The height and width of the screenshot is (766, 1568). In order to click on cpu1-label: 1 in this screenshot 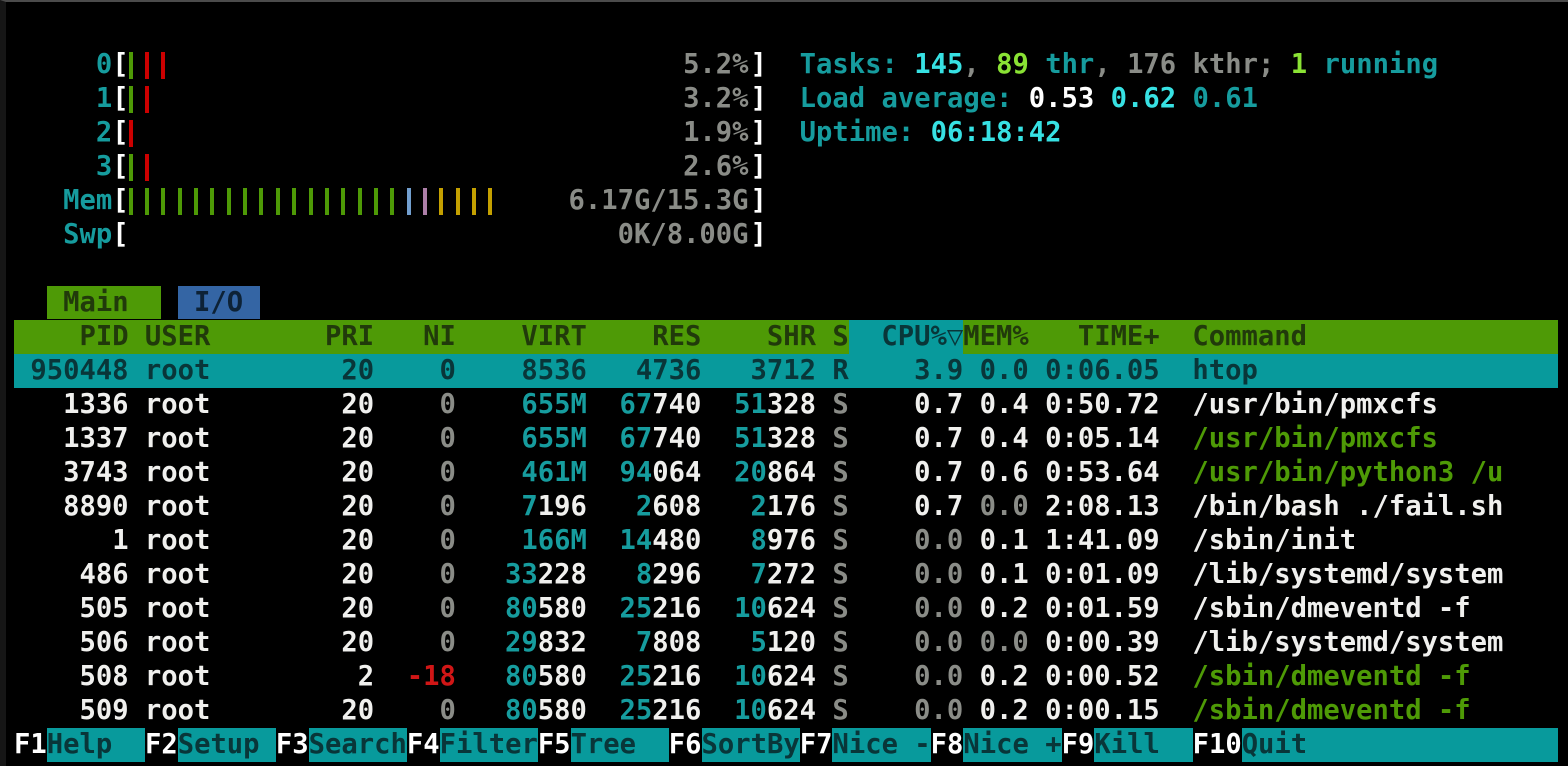, I will do `click(104, 98)`.